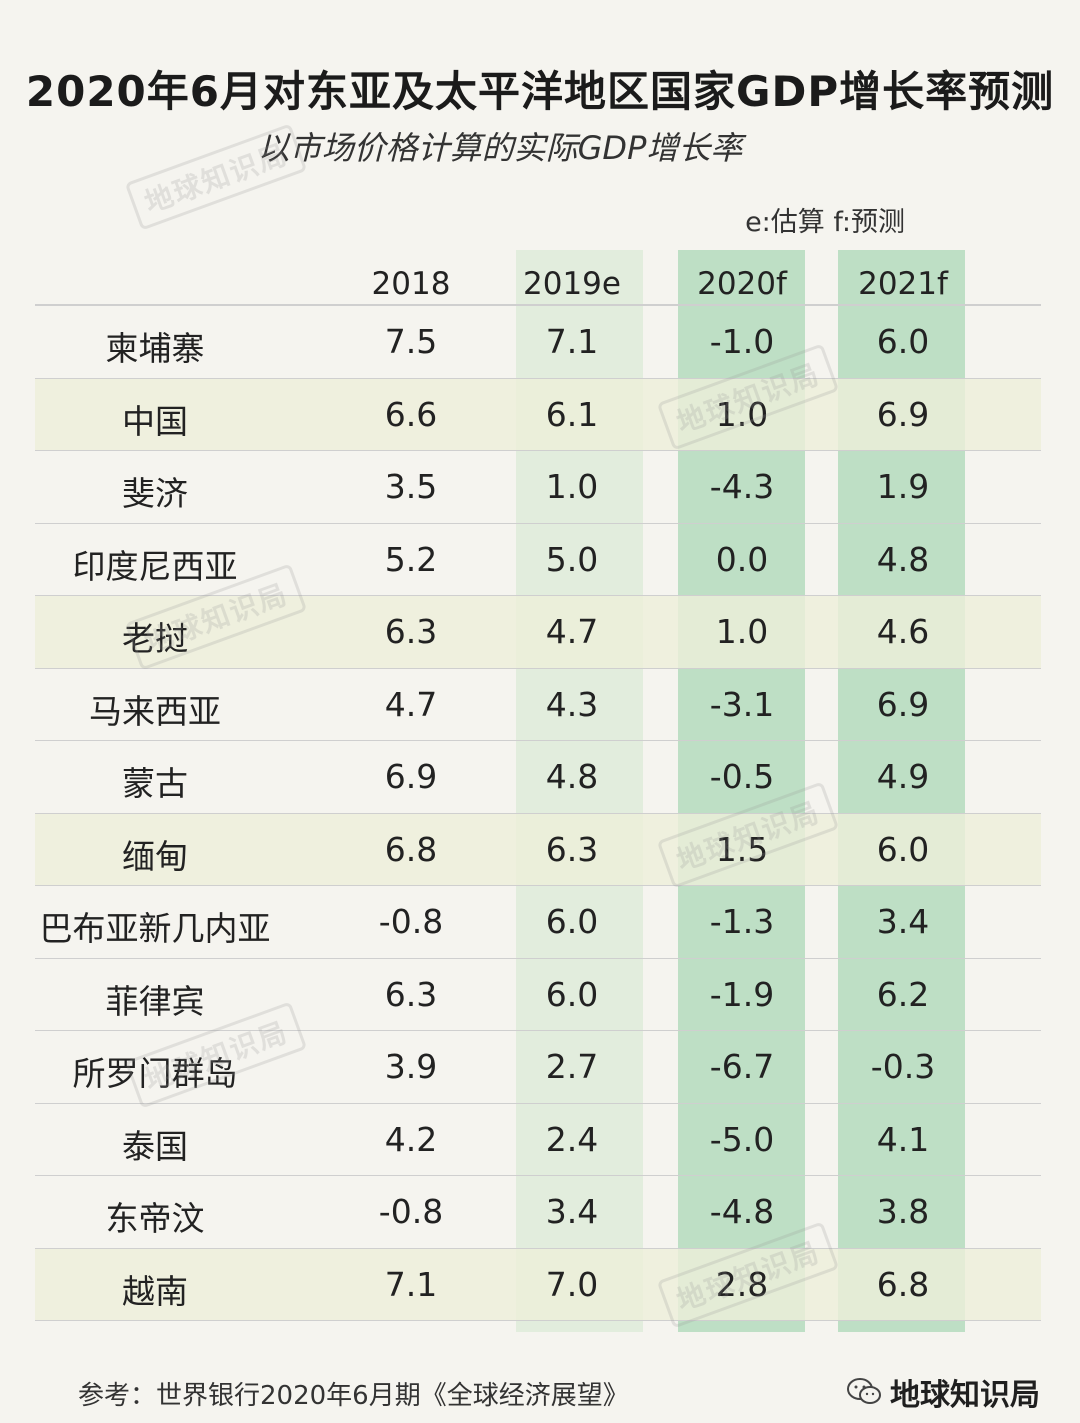 The height and width of the screenshot is (1423, 1080). What do you see at coordinates (155, 638) in the screenshot?
I see `country-name: 老挝` at bounding box center [155, 638].